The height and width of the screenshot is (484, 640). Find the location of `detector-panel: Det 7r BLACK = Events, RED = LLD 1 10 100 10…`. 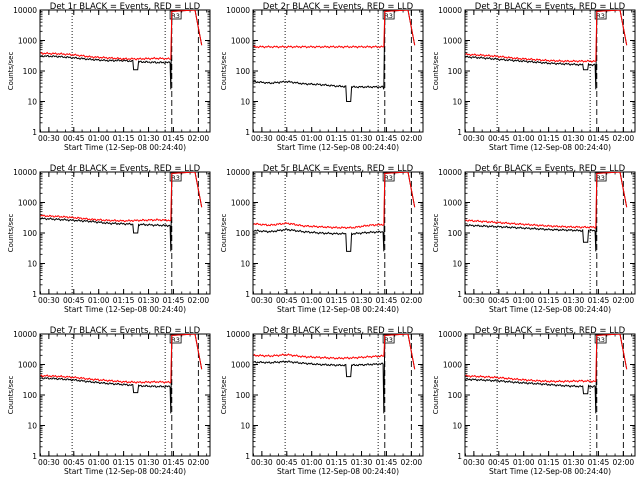

detector-panel: Det 7r BLACK = Events, RED = LLD 1 10 100 10… is located at coordinates (109, 401).